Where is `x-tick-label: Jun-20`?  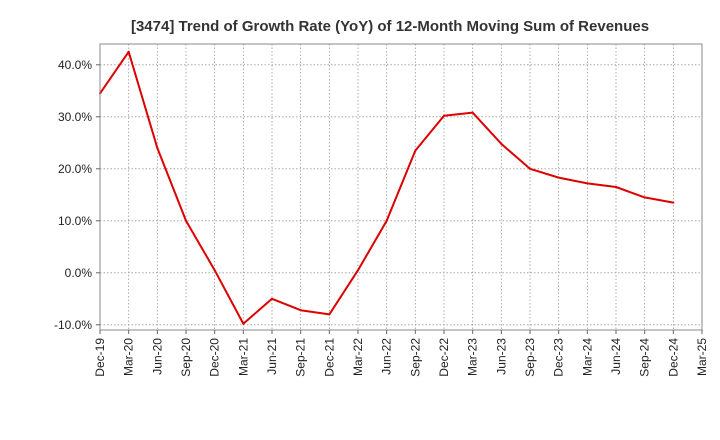
x-tick-label: Jun-20 is located at coordinates (157, 356).